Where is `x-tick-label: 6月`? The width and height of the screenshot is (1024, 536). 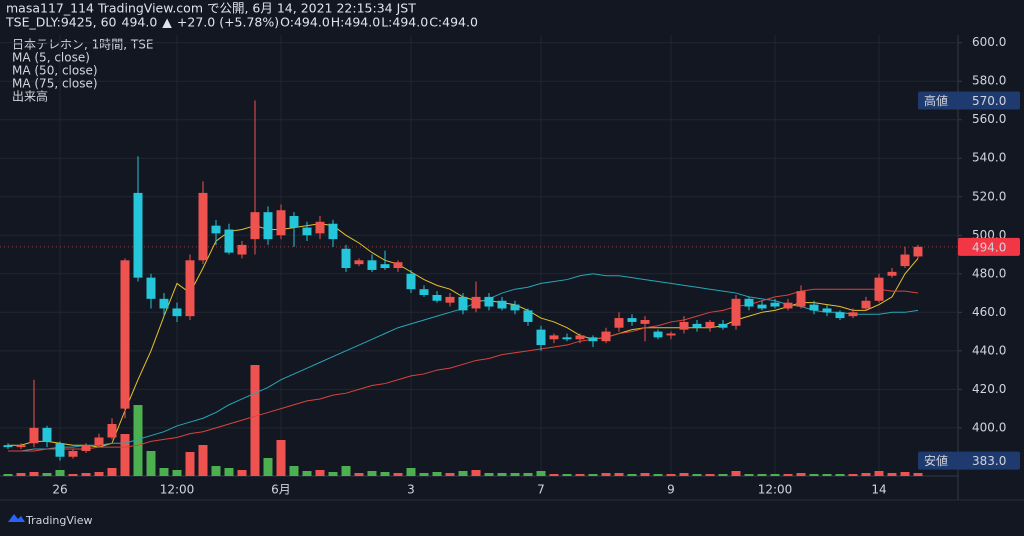 x-tick-label: 6月 is located at coordinates (281, 490).